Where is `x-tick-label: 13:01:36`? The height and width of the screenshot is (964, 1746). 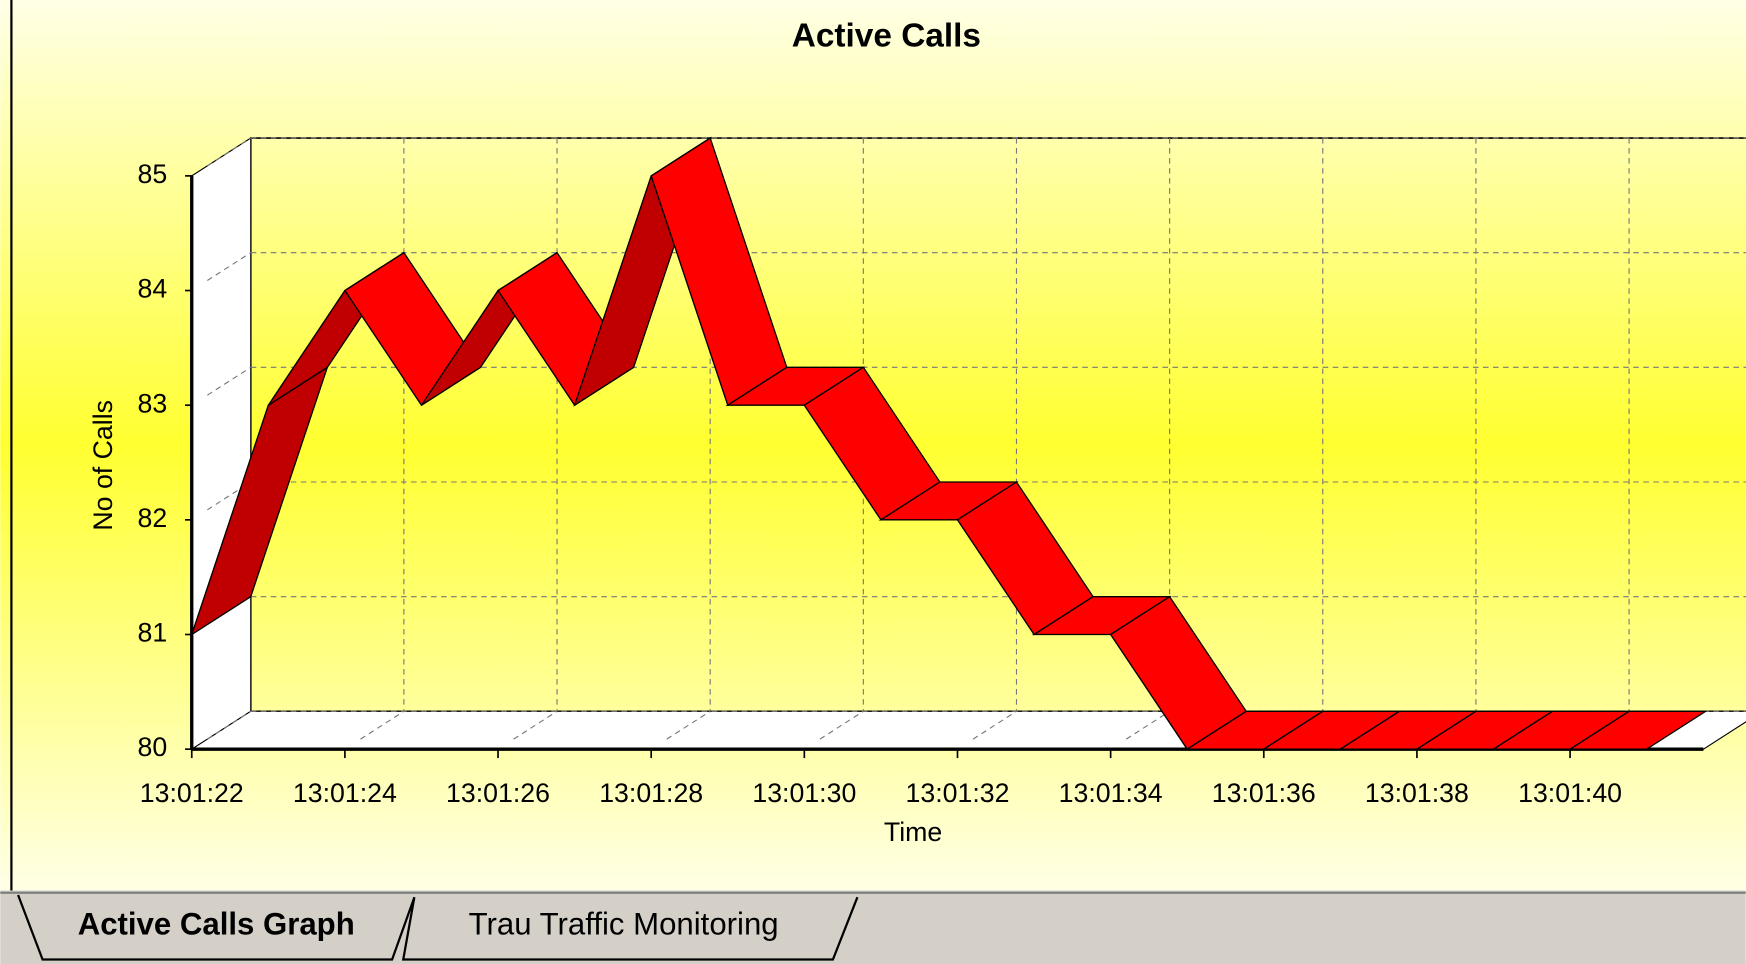
x-tick-label: 13:01:36 is located at coordinates (1264, 793).